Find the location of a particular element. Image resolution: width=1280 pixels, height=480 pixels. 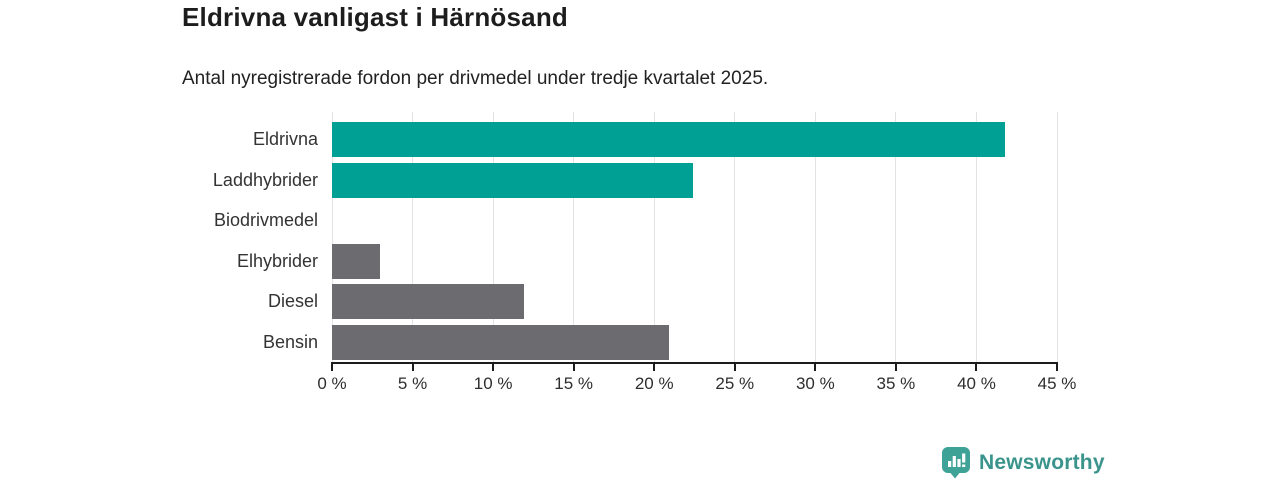

x-axis-tick-label: 15 % is located at coordinates (574, 383).